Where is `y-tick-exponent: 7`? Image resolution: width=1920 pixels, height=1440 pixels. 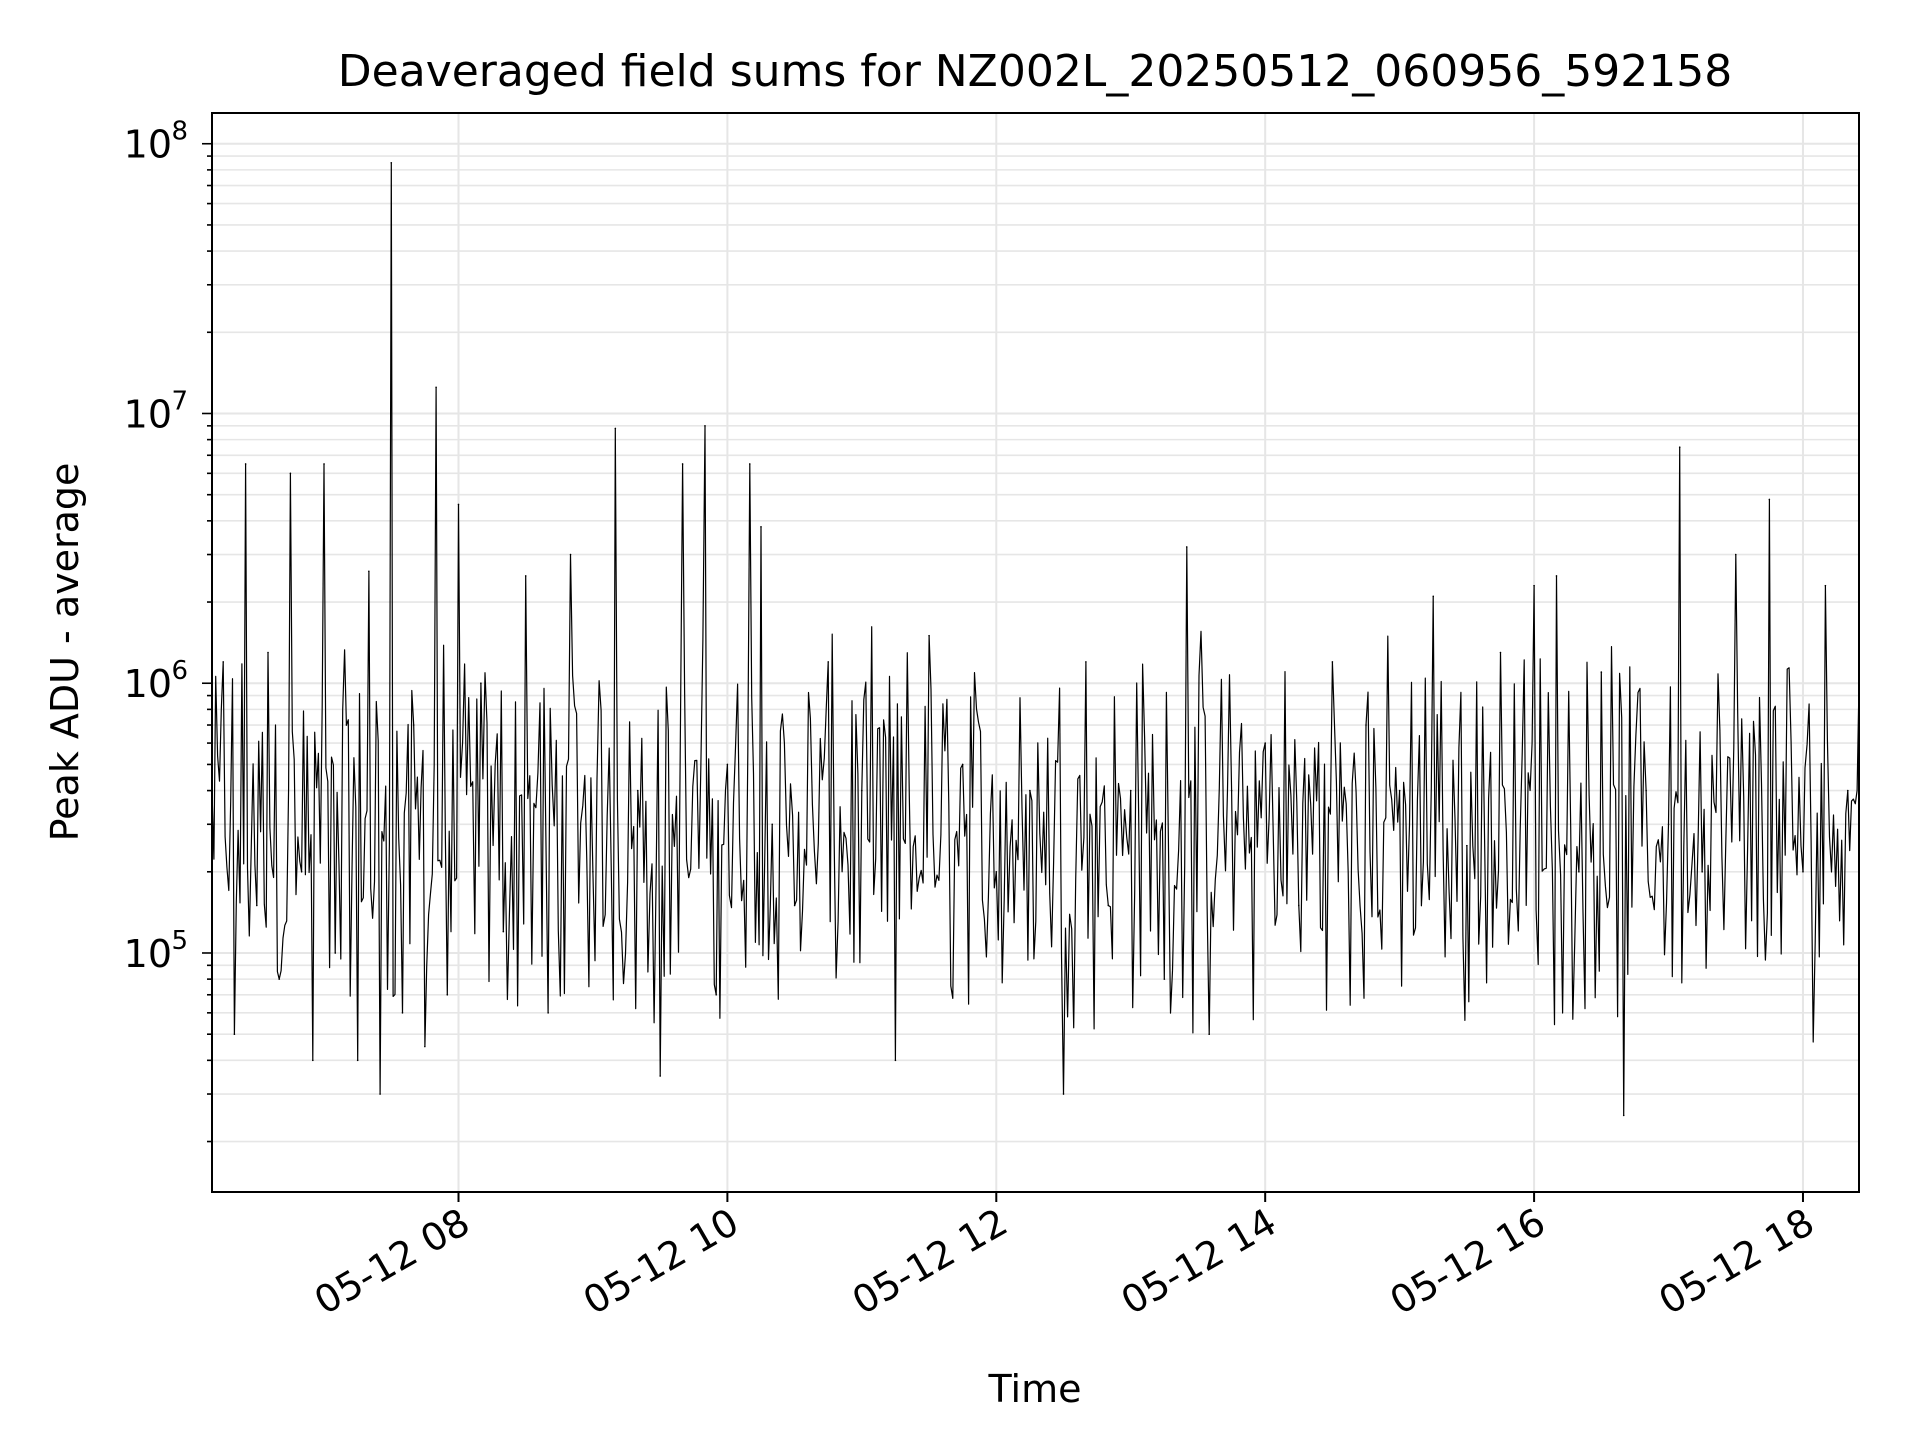
y-tick-exponent: 7 is located at coordinates (179, 401).